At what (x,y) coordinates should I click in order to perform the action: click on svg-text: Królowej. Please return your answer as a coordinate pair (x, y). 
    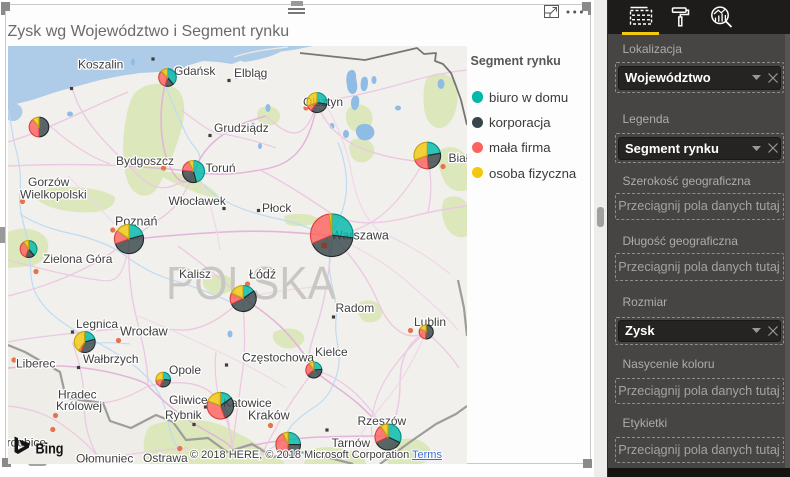
    Looking at the image, I should click on (79, 406).